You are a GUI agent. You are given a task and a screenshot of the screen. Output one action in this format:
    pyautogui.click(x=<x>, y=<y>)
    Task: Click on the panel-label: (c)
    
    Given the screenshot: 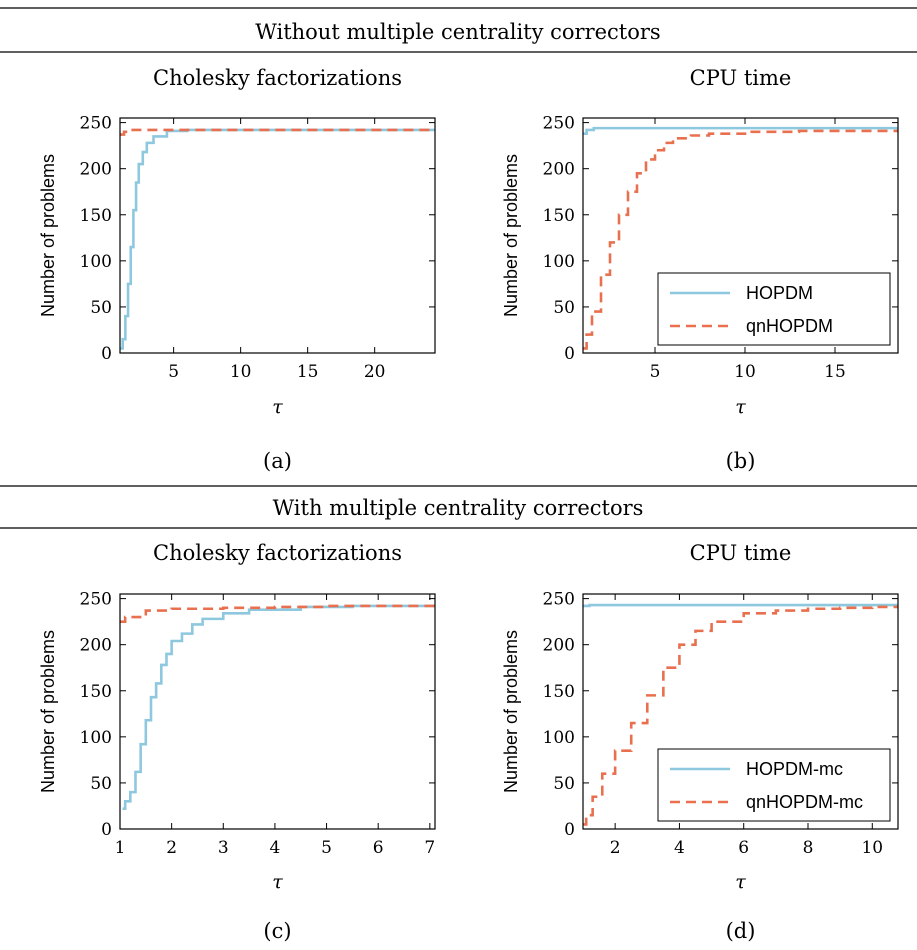 What is the action you would take?
    pyautogui.click(x=277, y=931)
    